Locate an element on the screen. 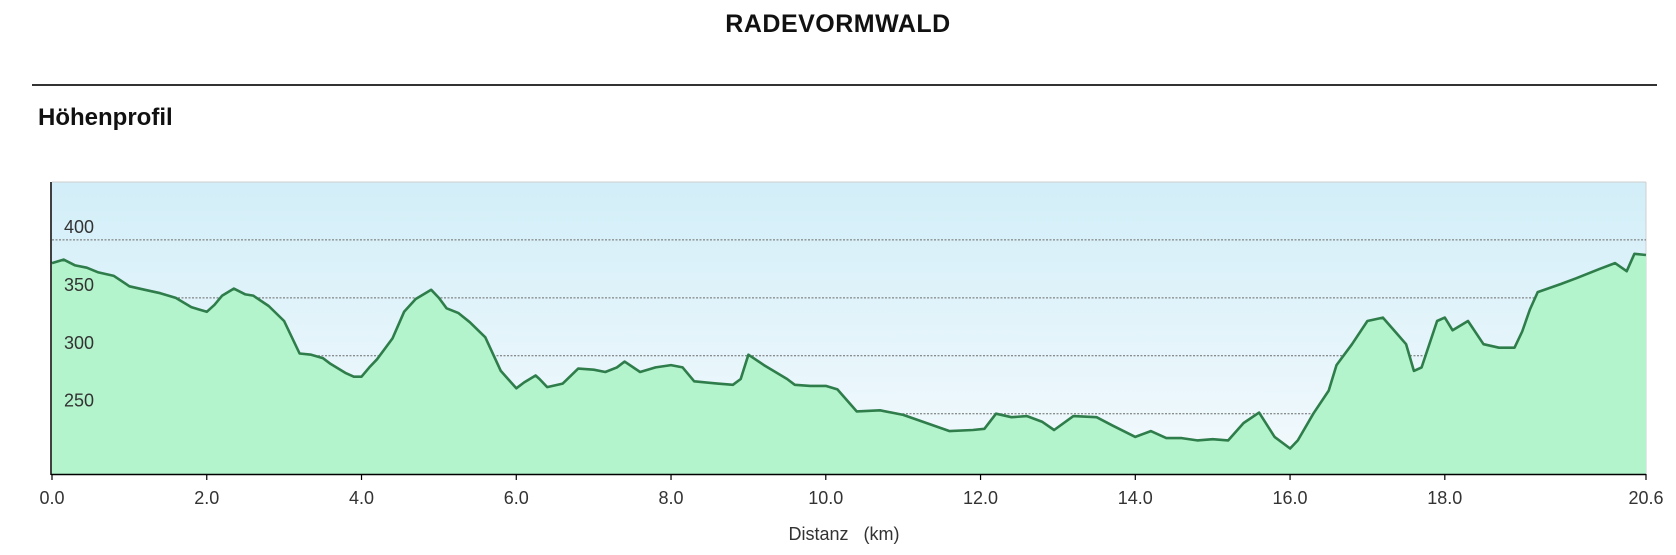 The height and width of the screenshot is (555, 1676). y-tick-label: 400 is located at coordinates (79, 227).